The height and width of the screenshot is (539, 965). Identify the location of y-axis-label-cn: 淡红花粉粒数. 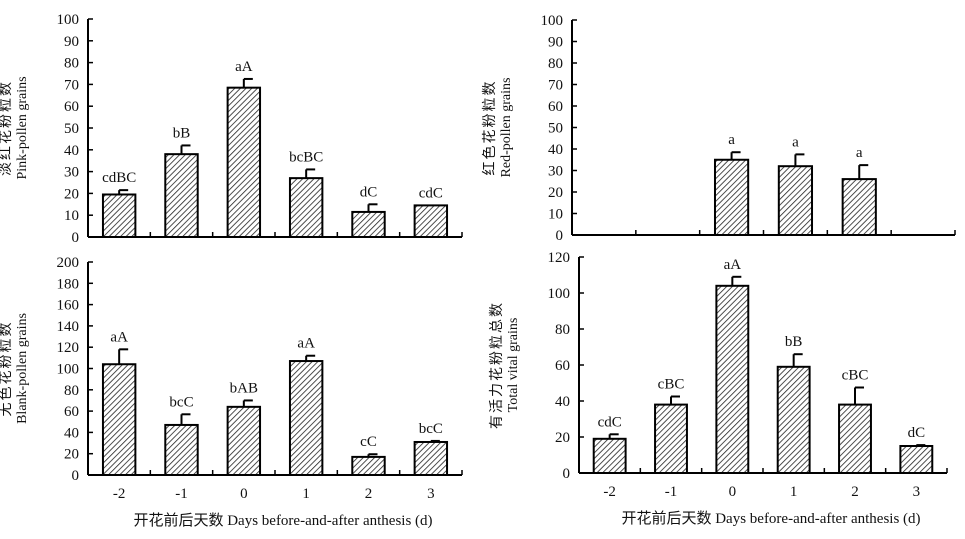
(7, 128).